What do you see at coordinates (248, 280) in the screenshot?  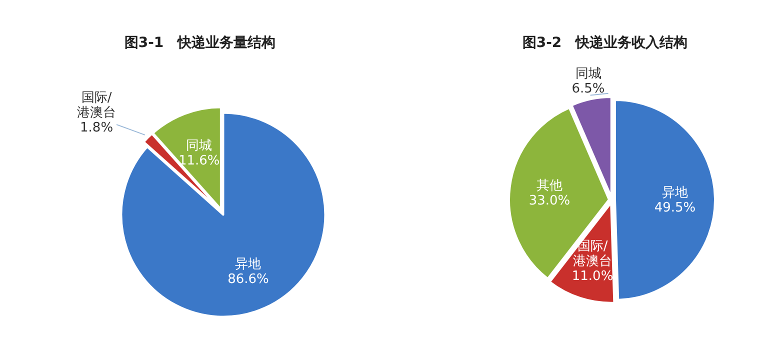 I see `data-label: 86.6%` at bounding box center [248, 280].